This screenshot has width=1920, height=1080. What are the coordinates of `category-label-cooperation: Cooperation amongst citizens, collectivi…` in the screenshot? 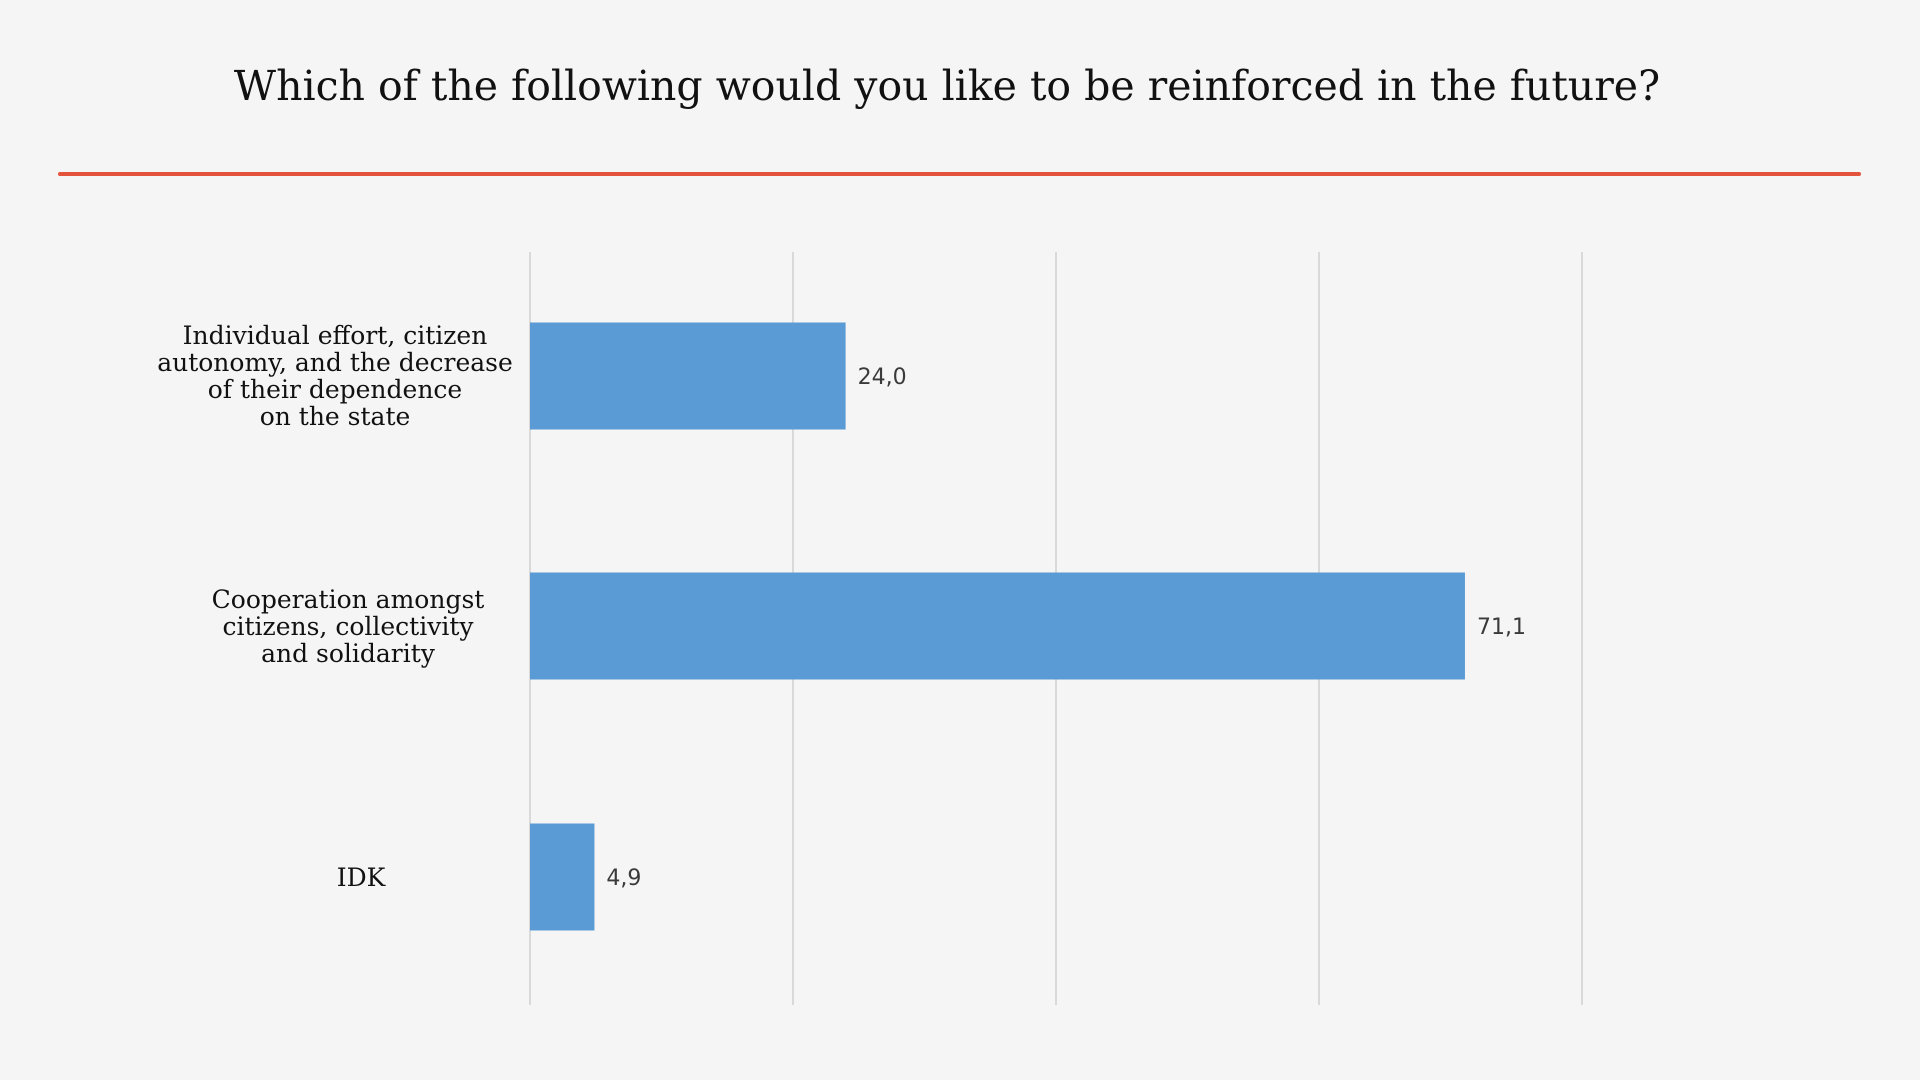 It's located at (348, 626).